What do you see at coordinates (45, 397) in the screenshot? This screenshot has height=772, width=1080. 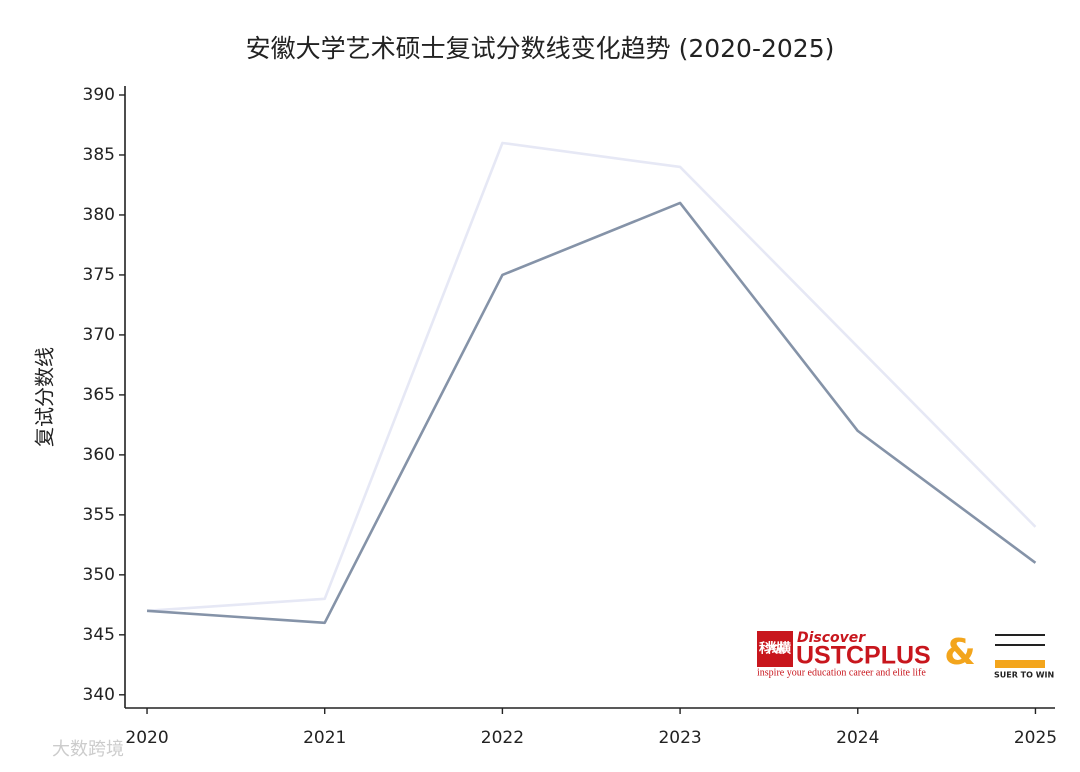 I see `y-axis-label: 复试分数线` at bounding box center [45, 397].